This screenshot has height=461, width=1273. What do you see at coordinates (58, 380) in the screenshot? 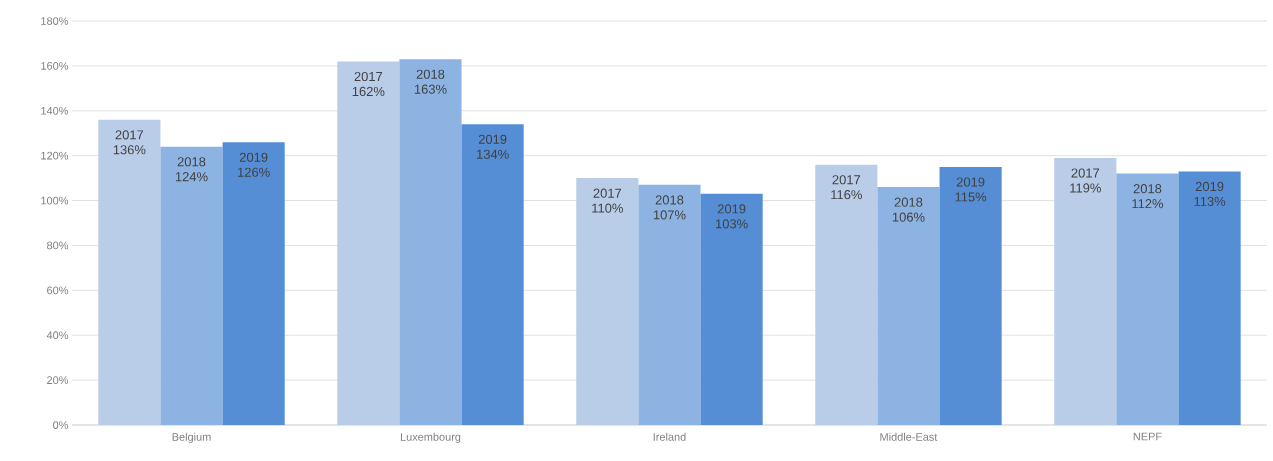
I see `y-tick-label: 20%` at bounding box center [58, 380].